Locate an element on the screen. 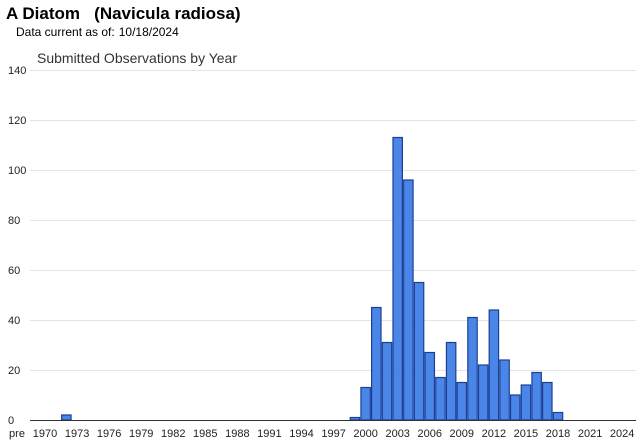 The width and height of the screenshot is (640, 442). y-tick-label: 60 is located at coordinates (14, 271).